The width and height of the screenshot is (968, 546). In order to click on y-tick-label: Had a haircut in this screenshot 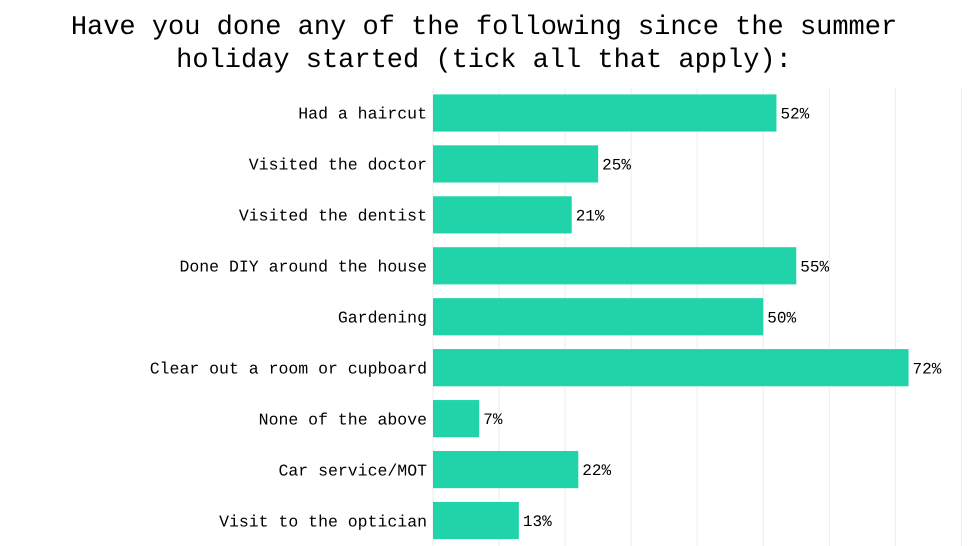, I will do `click(362, 114)`.